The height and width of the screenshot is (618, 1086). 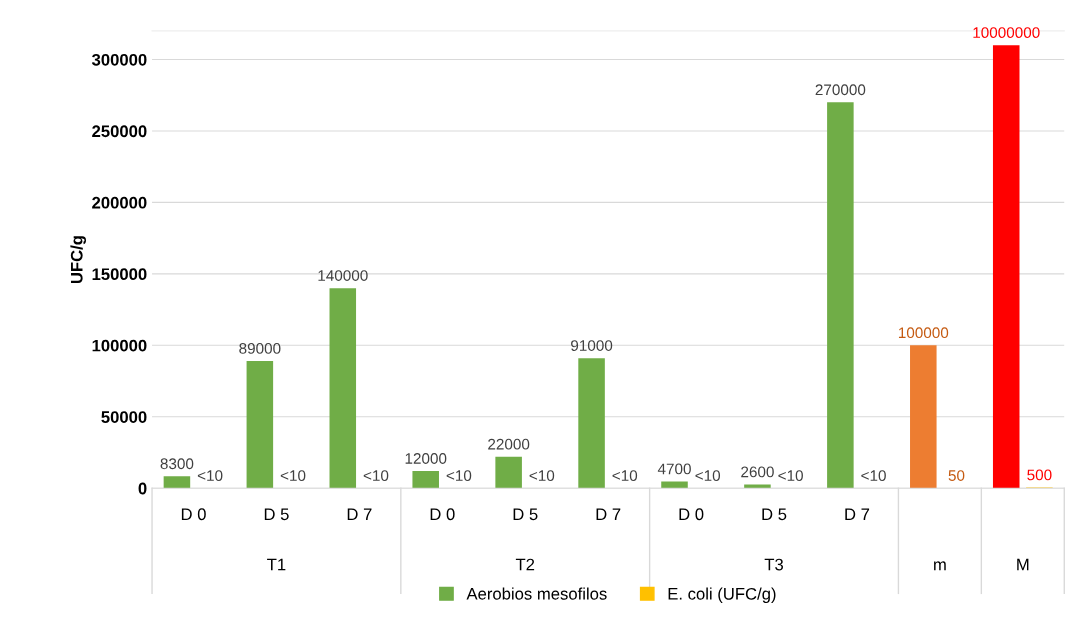 What do you see at coordinates (142, 488) in the screenshot?
I see `y-tick-label: 0` at bounding box center [142, 488].